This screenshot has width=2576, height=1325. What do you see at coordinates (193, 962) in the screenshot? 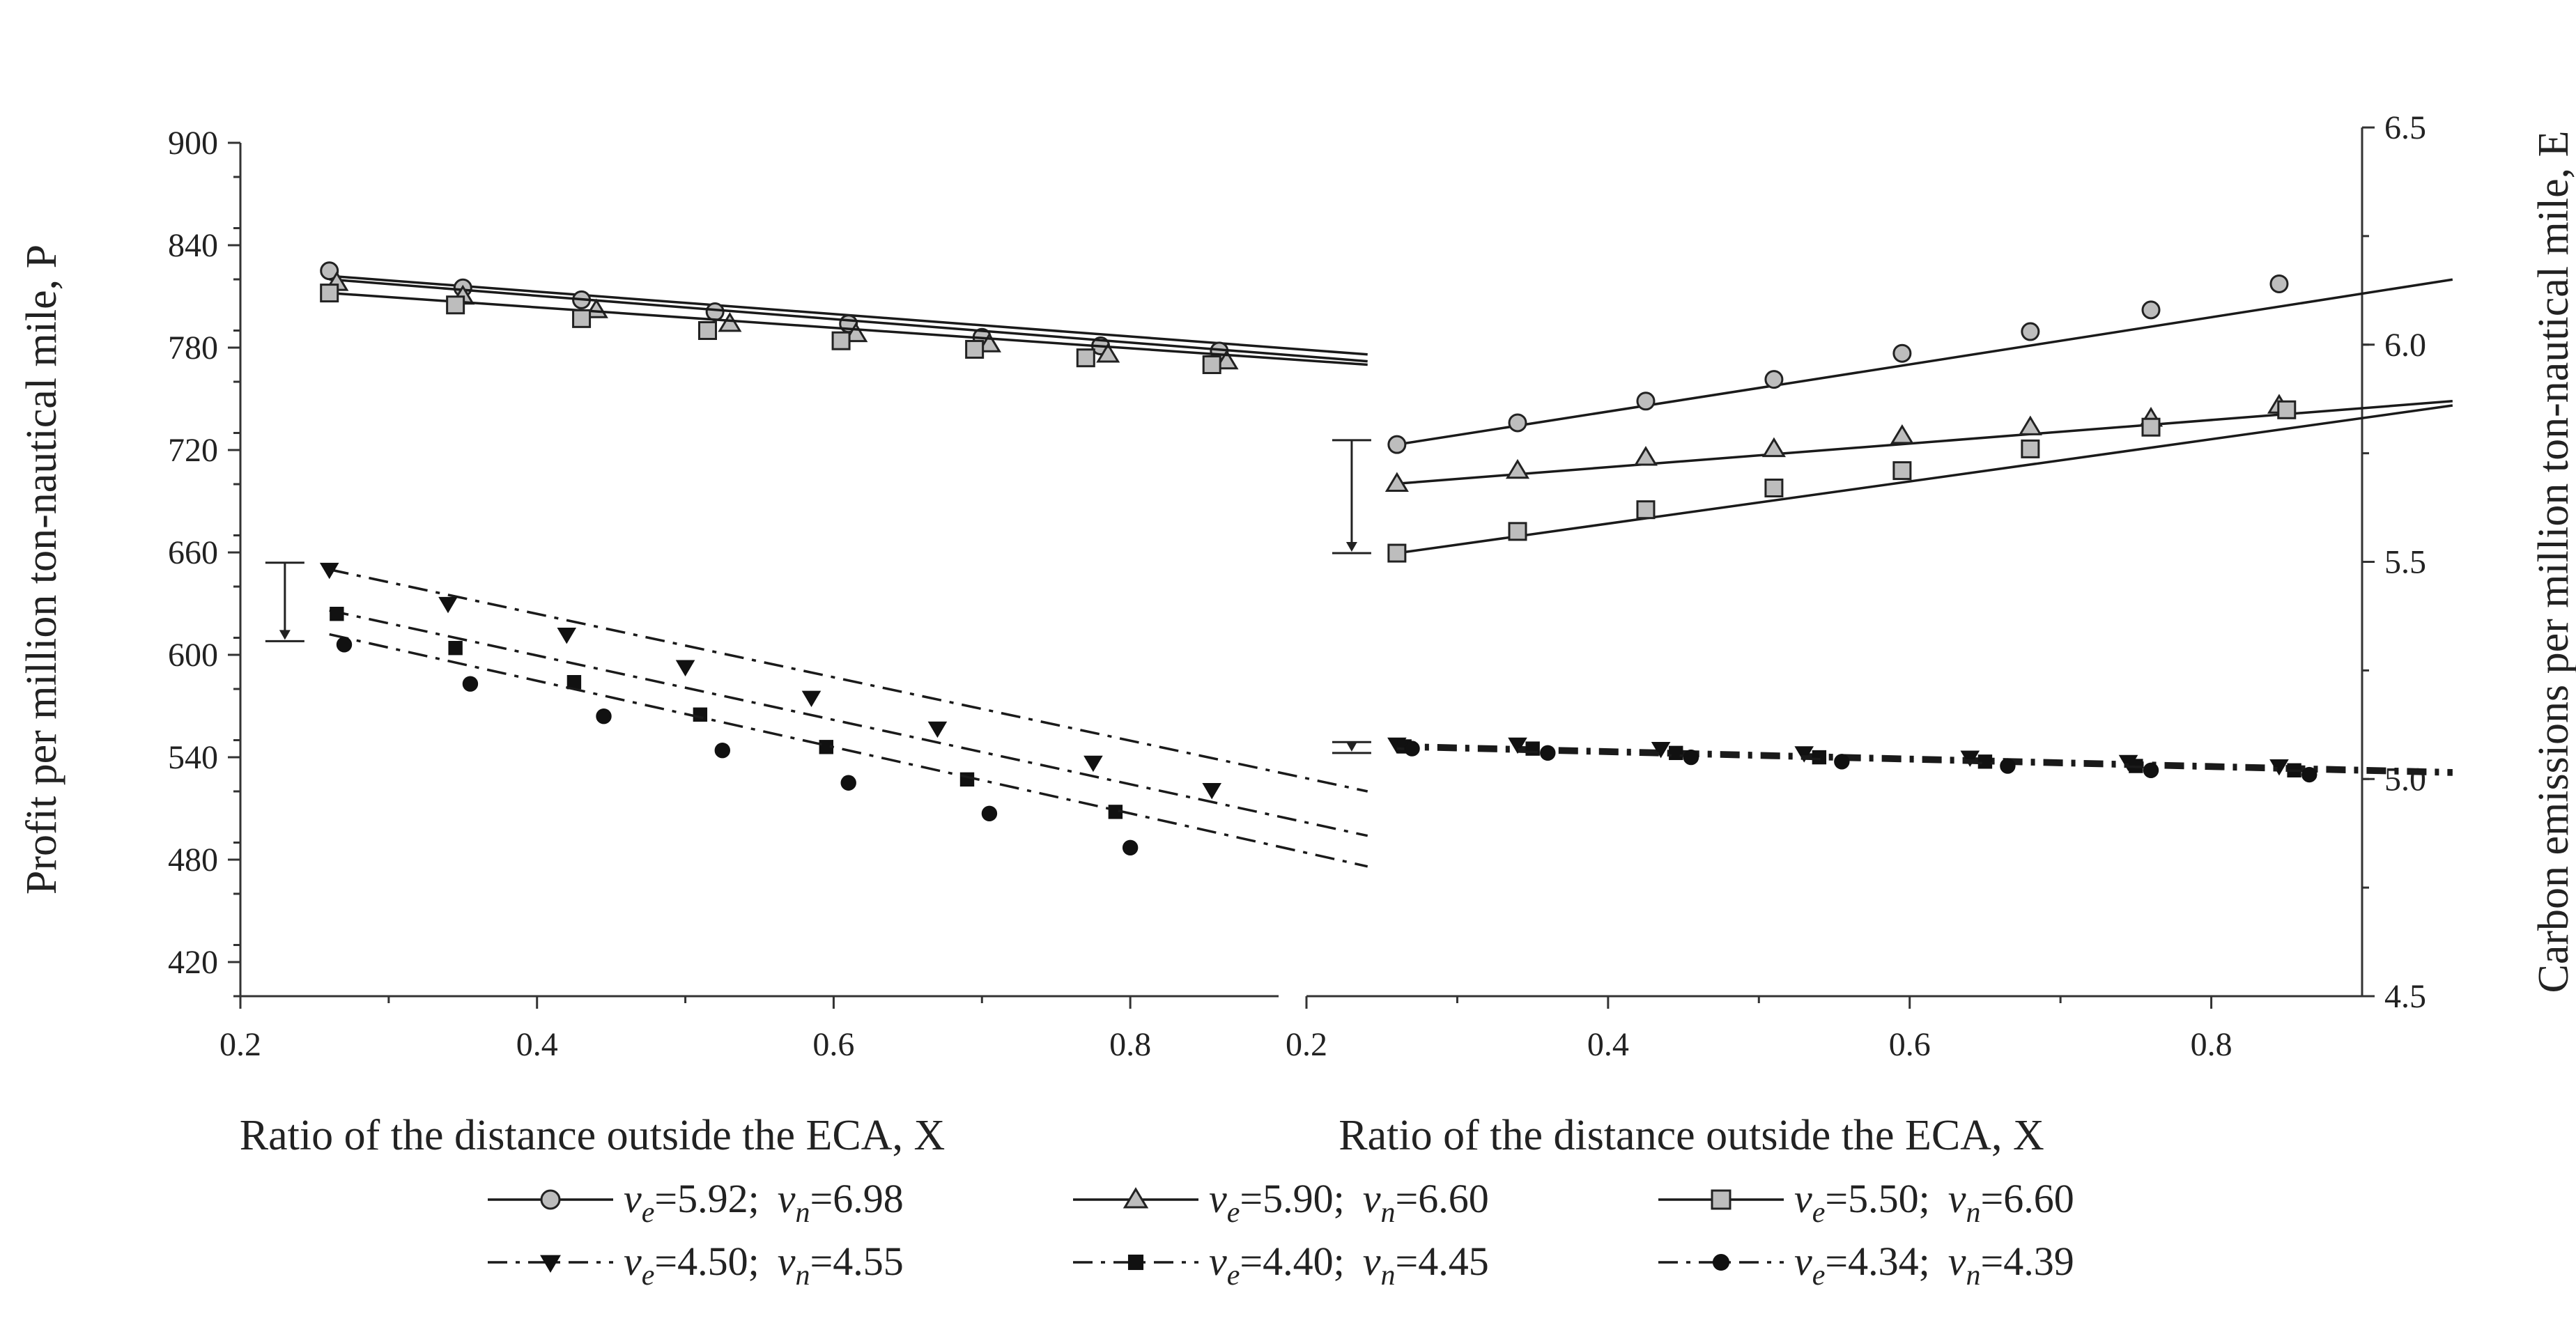
I see `y-tick-label: 420` at bounding box center [193, 962].